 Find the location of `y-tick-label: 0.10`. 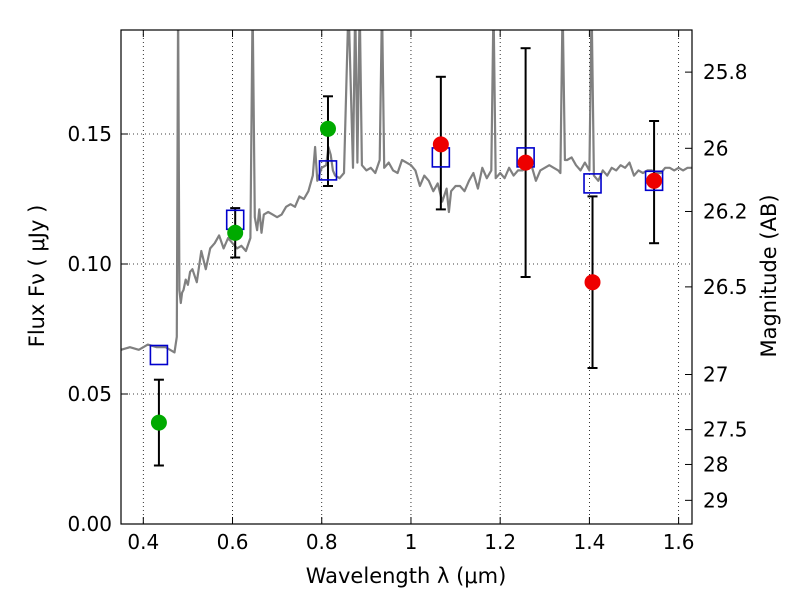

y-tick-label: 0.10 is located at coordinates (89, 264).